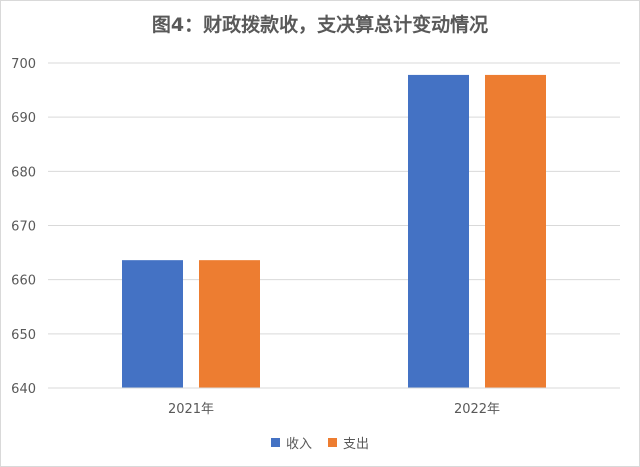 The image size is (640, 467). Describe the element at coordinates (23, 335) in the screenshot. I see `y-tick-label: 650` at that location.